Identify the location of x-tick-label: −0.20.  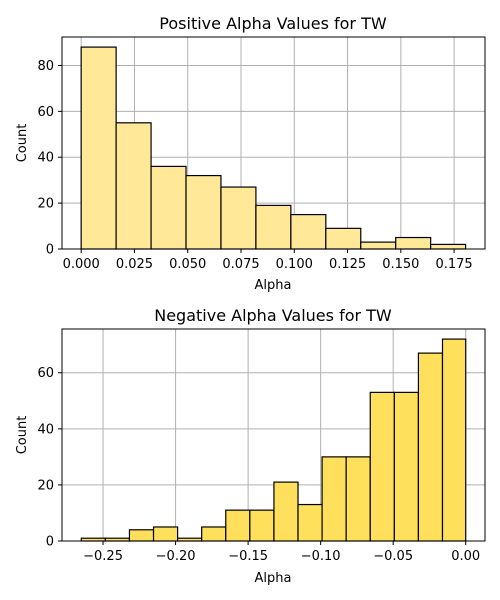
(176, 556).